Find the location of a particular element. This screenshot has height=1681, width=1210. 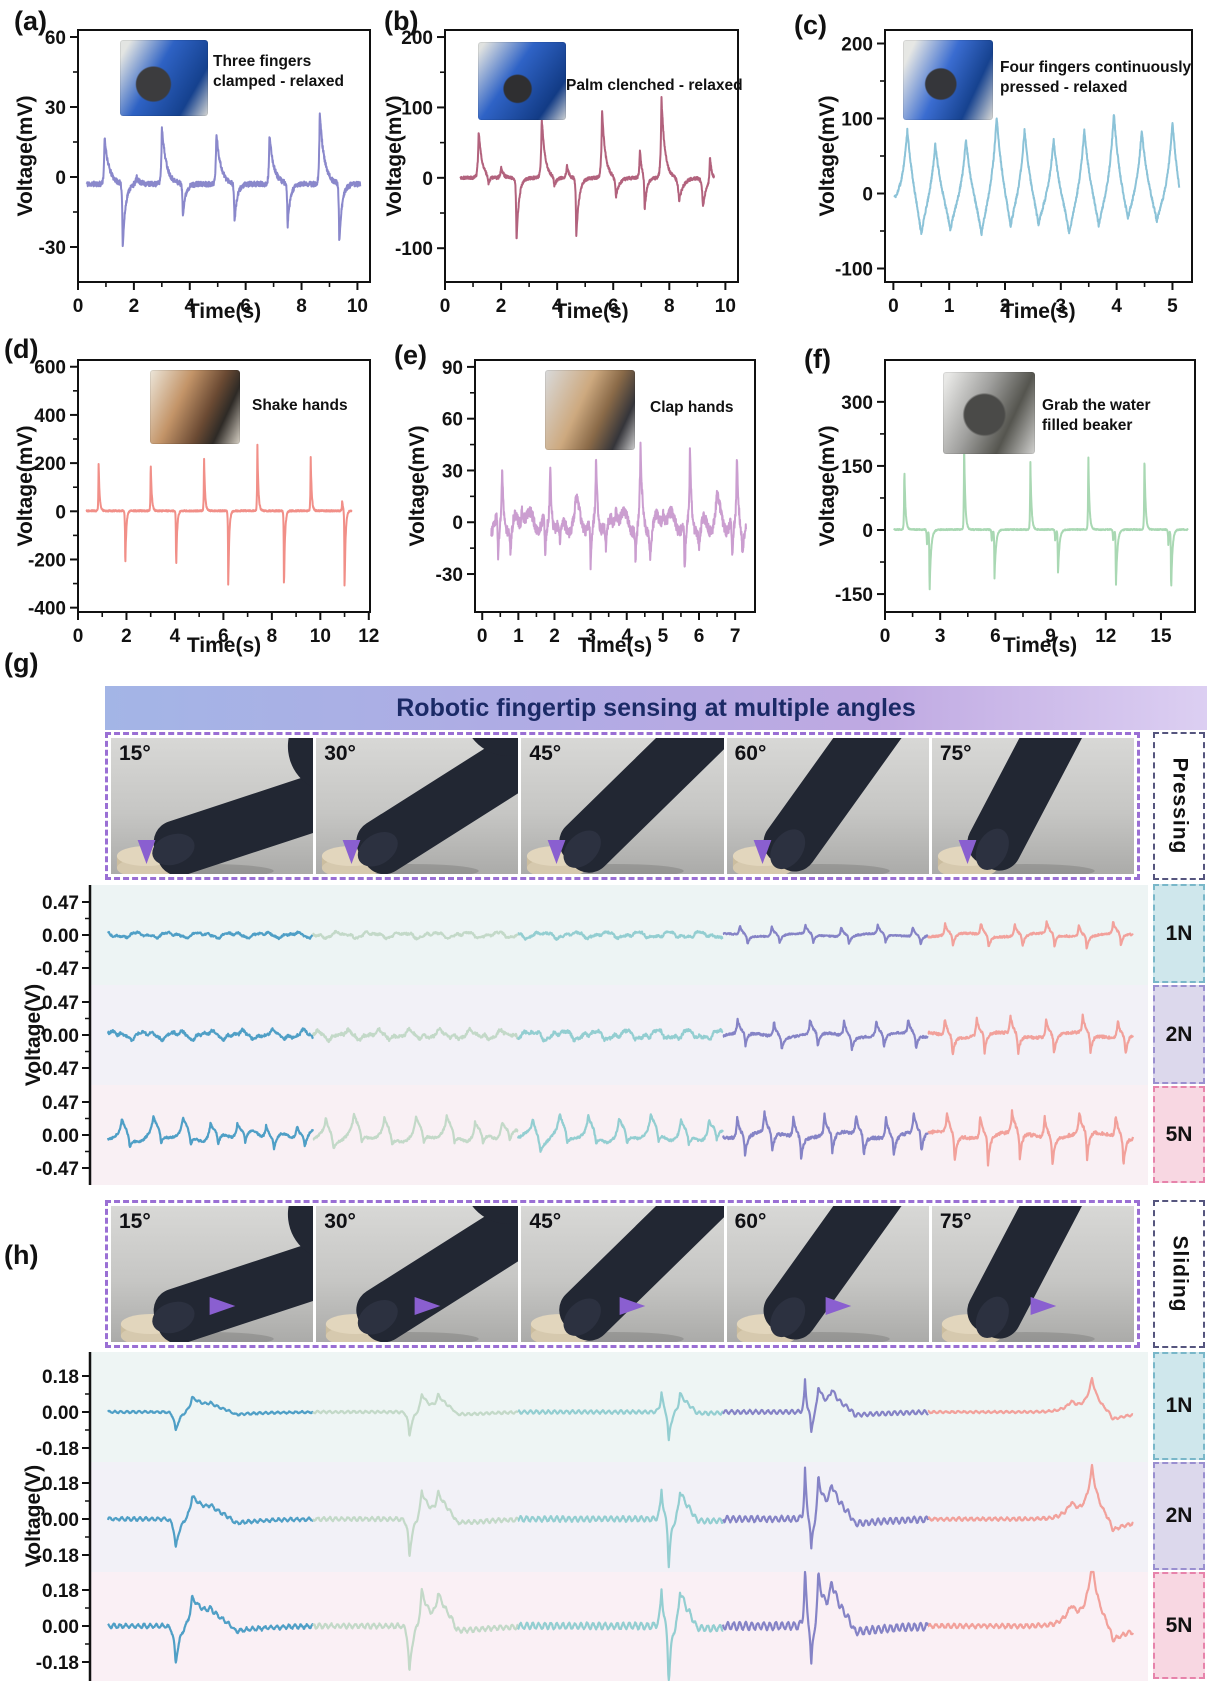

g-mode-box: Pressing is located at coordinates (1179, 806).